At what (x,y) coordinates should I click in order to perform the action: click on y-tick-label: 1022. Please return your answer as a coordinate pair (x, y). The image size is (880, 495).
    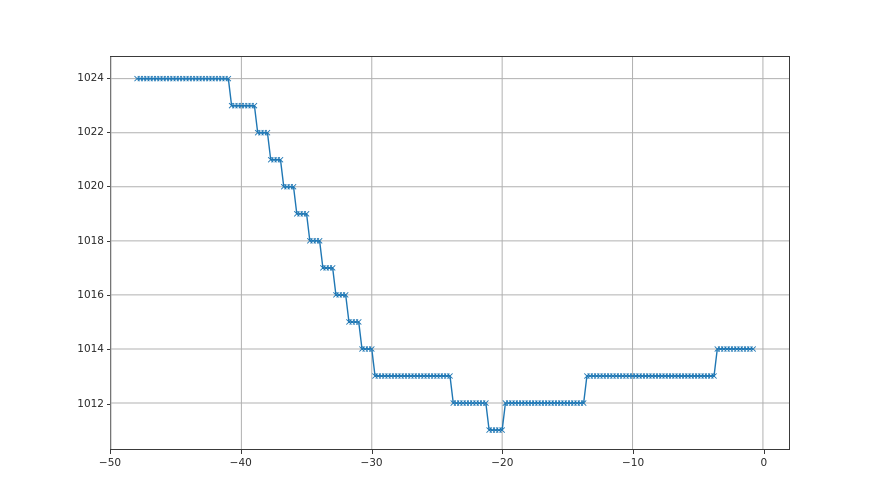
    Looking at the image, I should click on (90, 132).